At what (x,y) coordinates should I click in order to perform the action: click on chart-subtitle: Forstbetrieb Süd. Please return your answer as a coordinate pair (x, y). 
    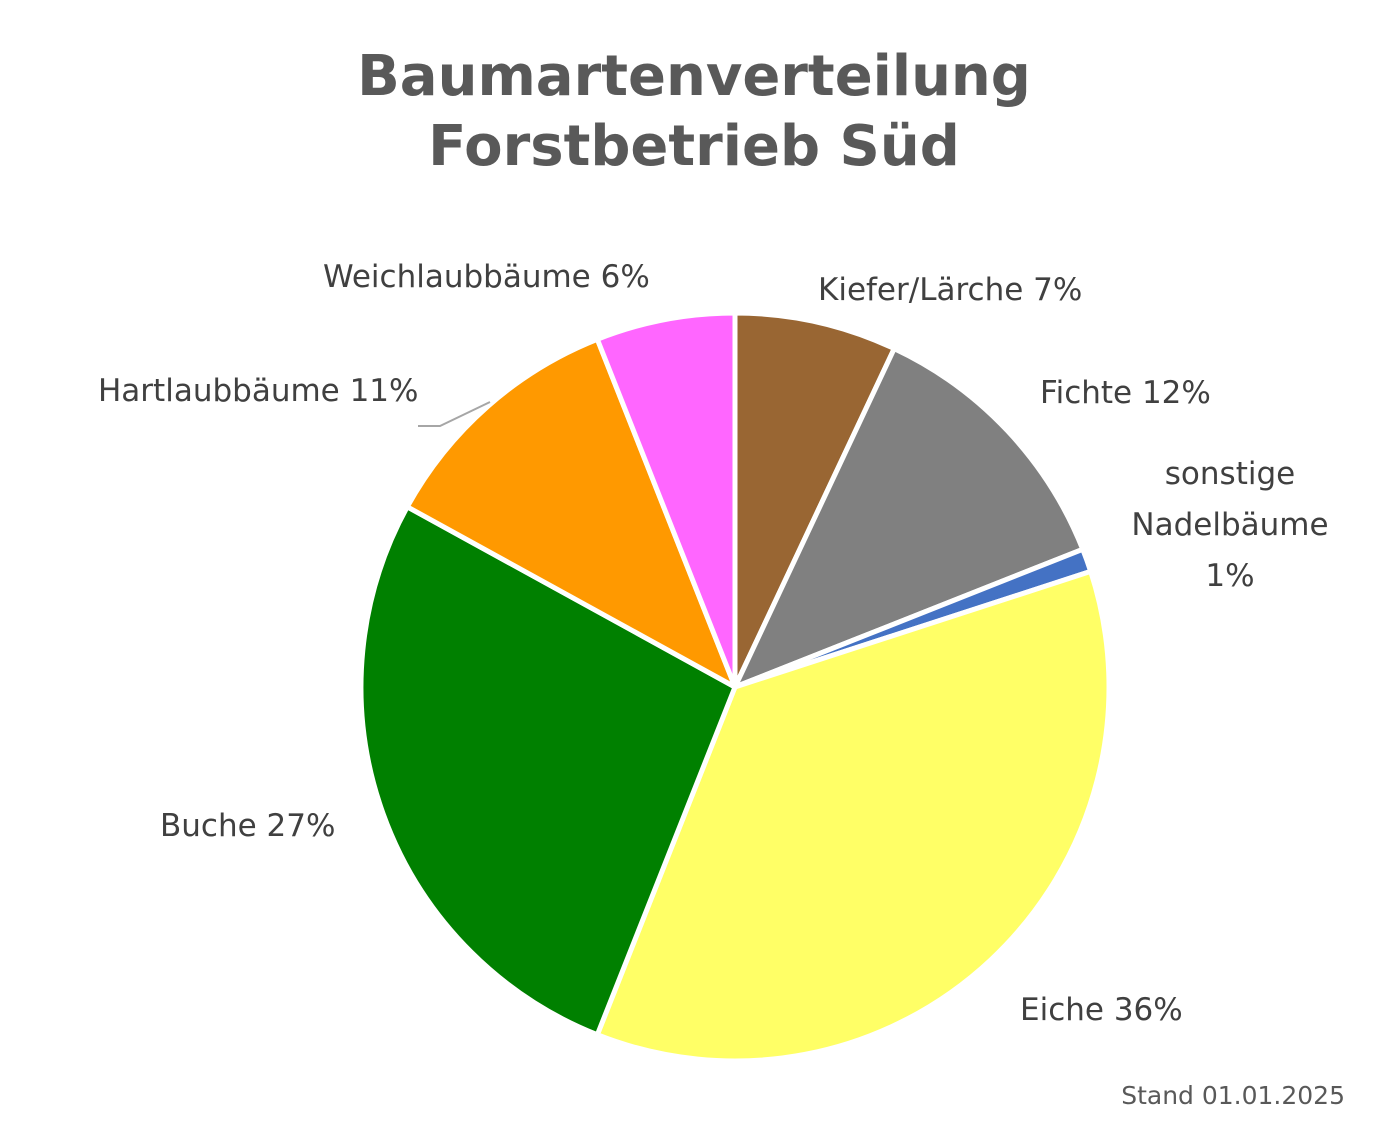
    Looking at the image, I should click on (694, 146).